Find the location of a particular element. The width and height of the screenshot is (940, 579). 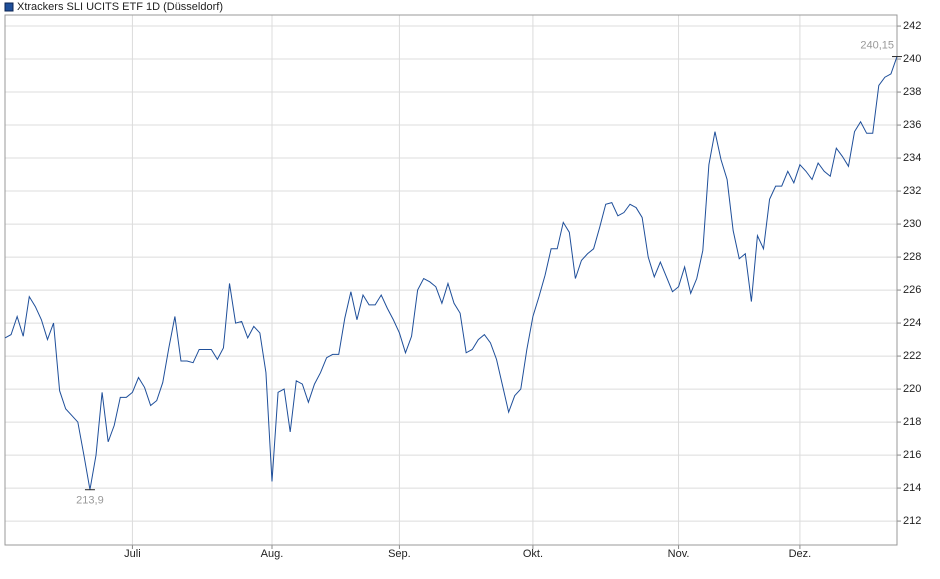

y-tick-label: 220 is located at coordinates (912, 389).